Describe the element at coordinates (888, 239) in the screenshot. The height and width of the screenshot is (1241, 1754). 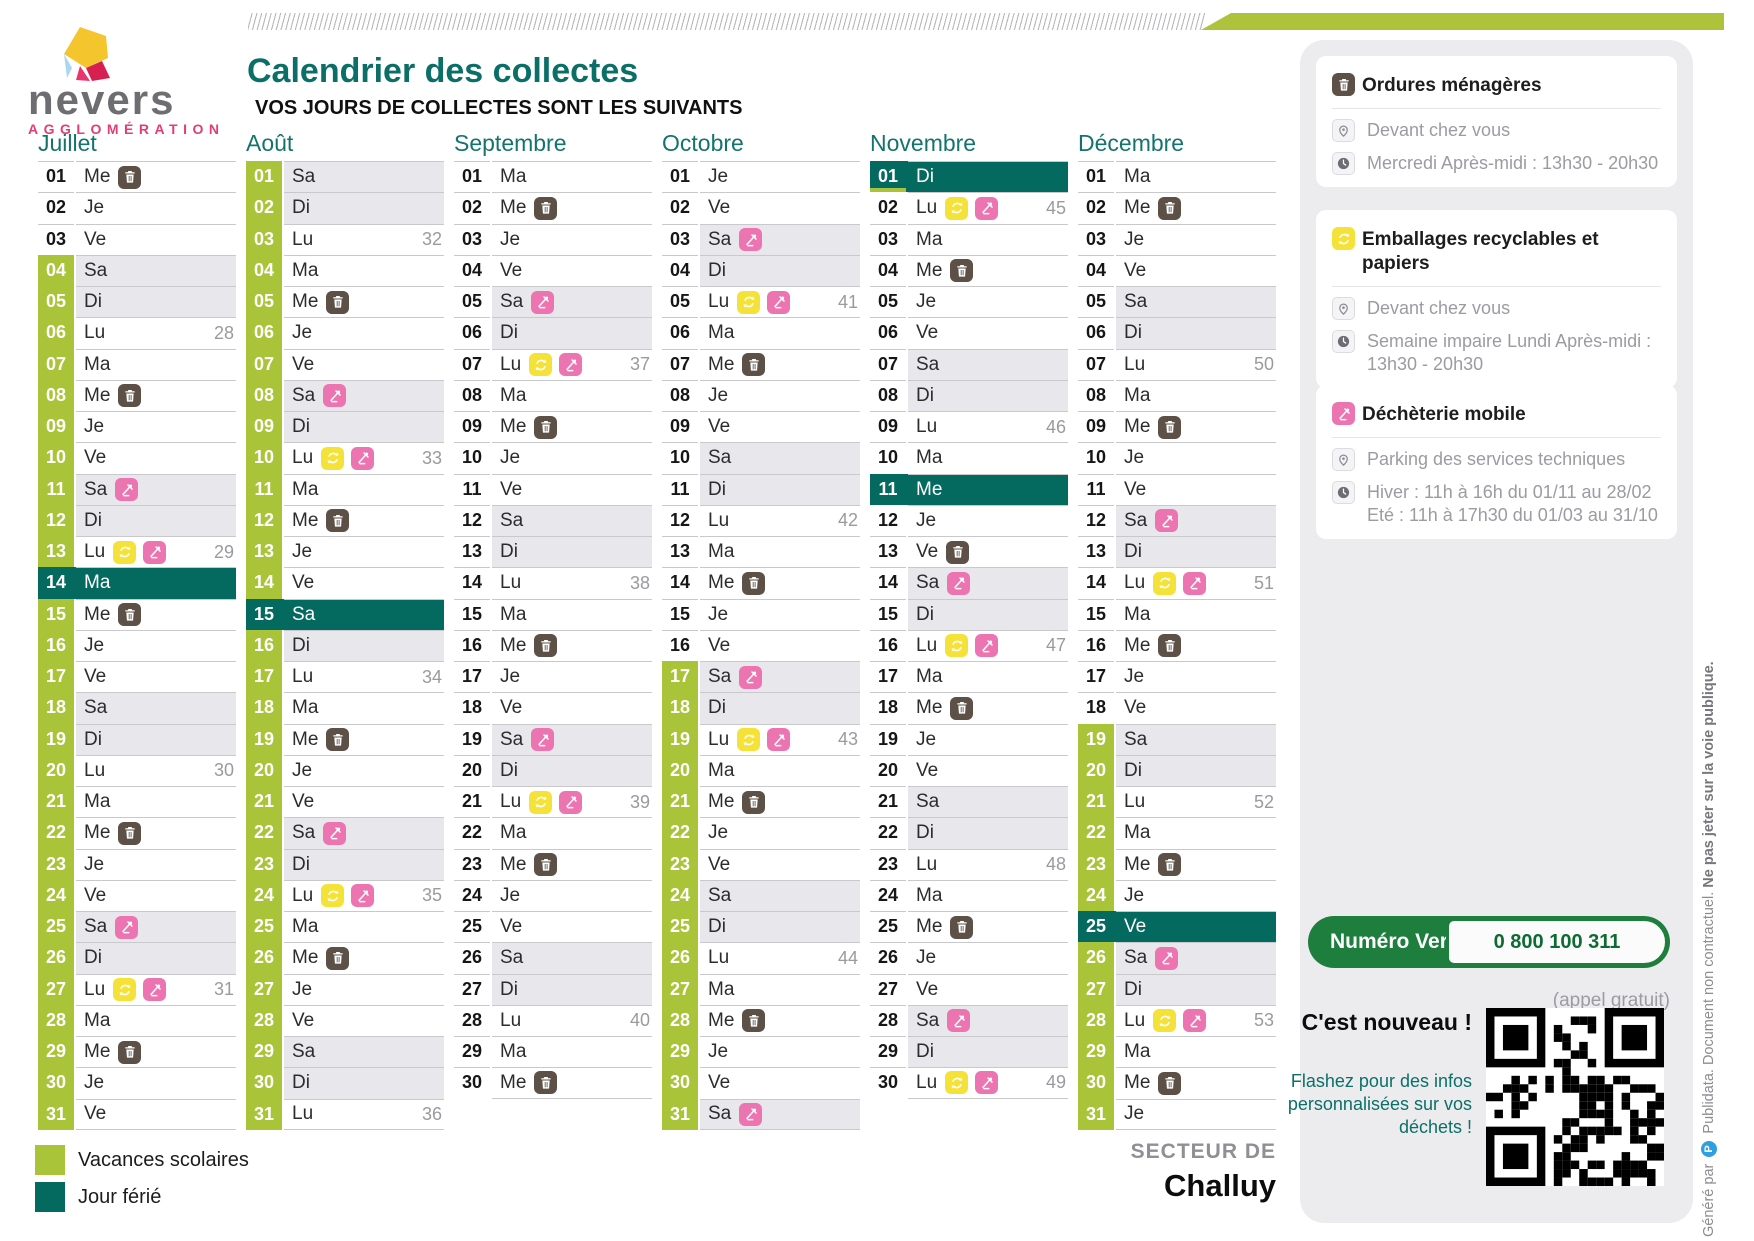
I see `day-number: 03` at that location.